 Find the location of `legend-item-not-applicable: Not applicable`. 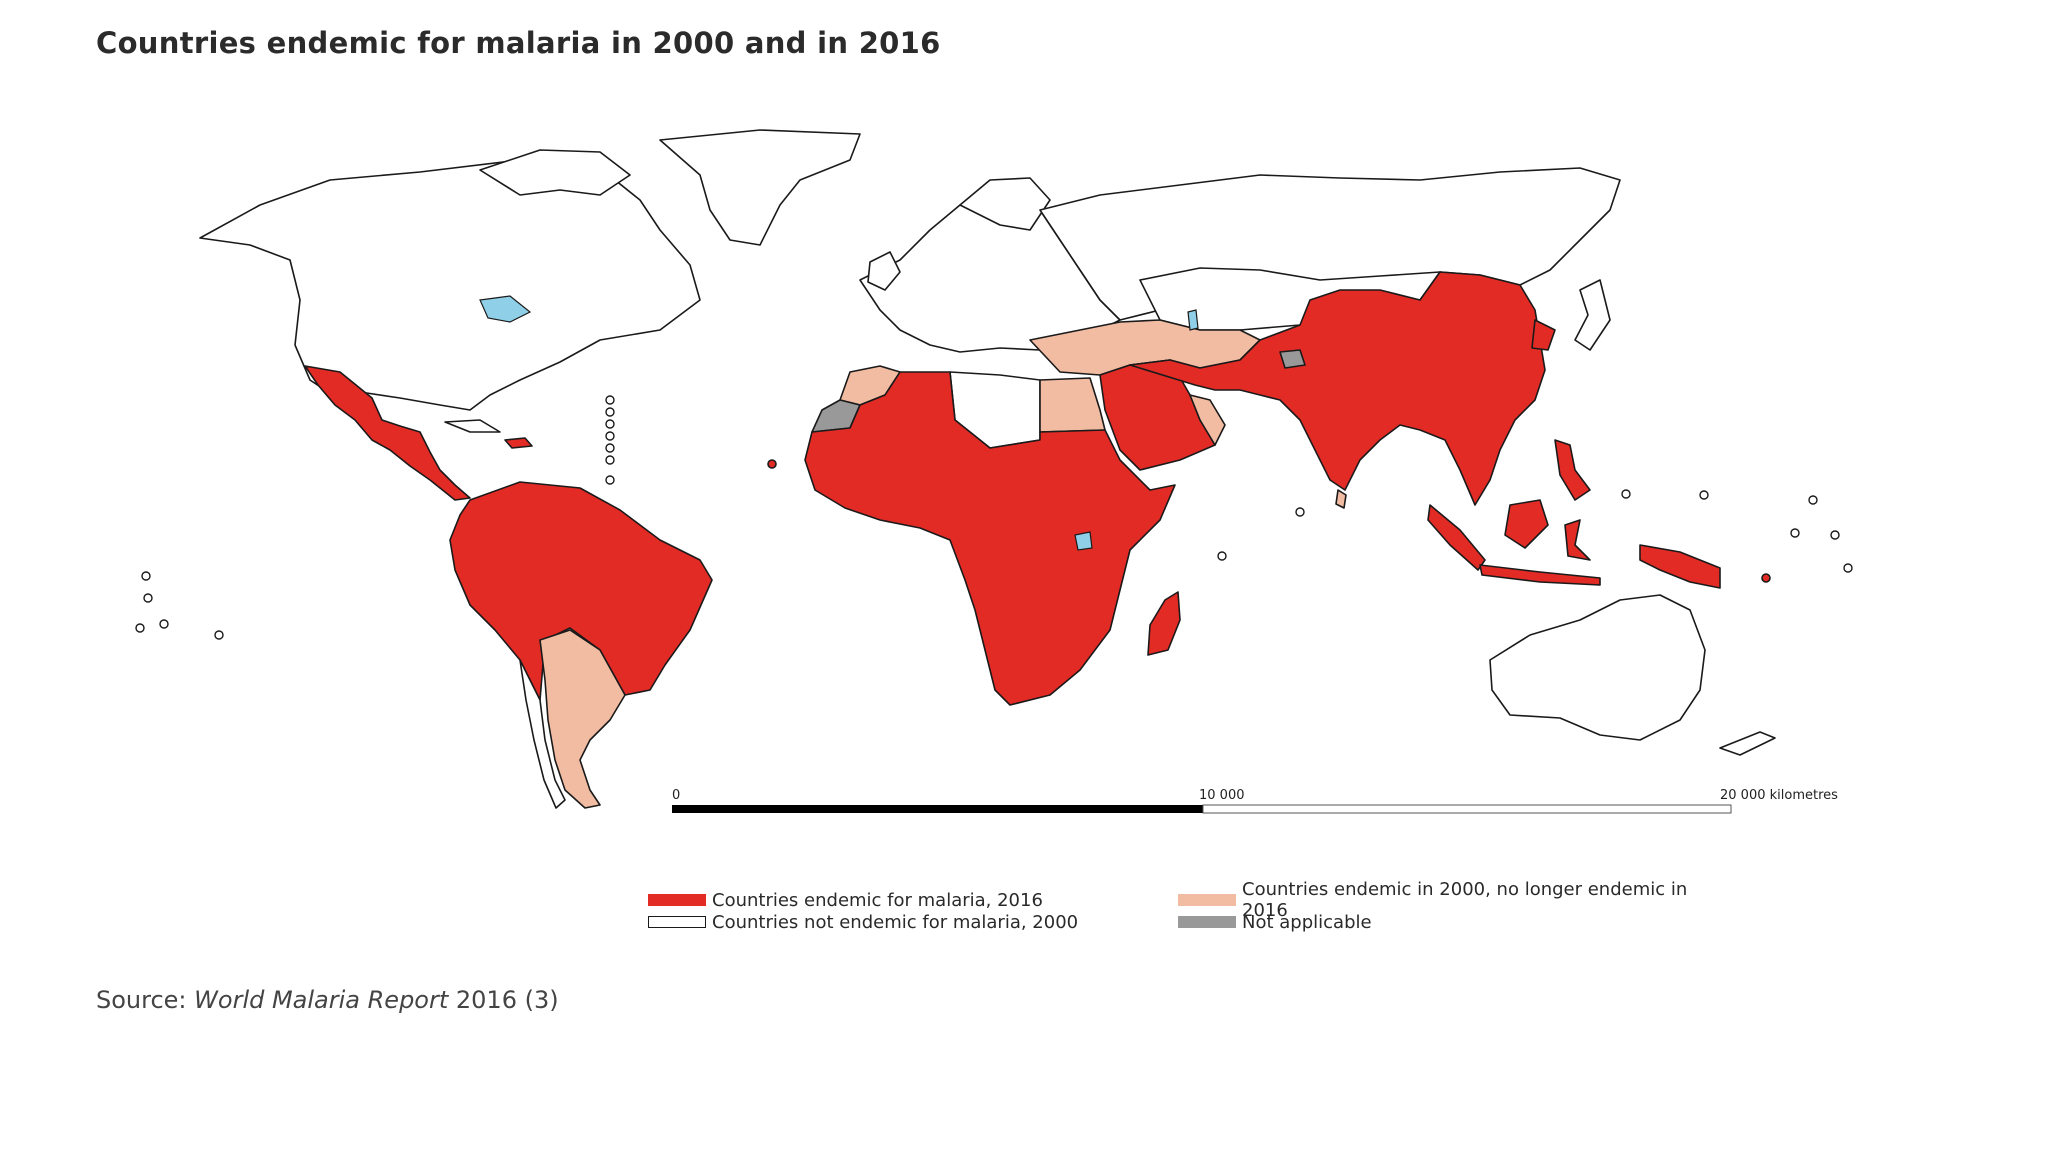

legend-item-not-applicable: Not applicable is located at coordinates (1458, 922).